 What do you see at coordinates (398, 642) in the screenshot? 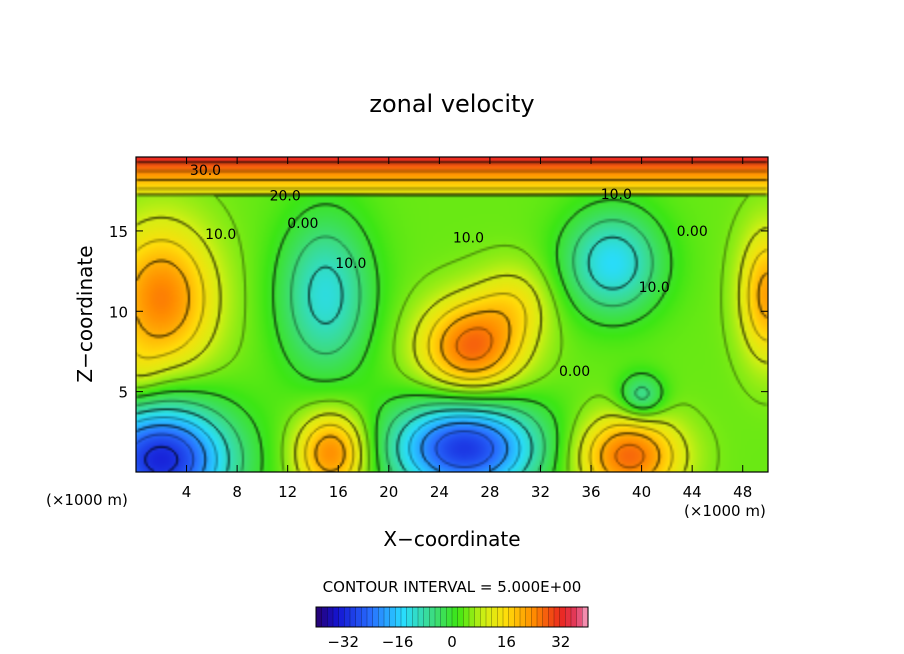
I see `colorbar-tick-label: −16` at bounding box center [398, 642].